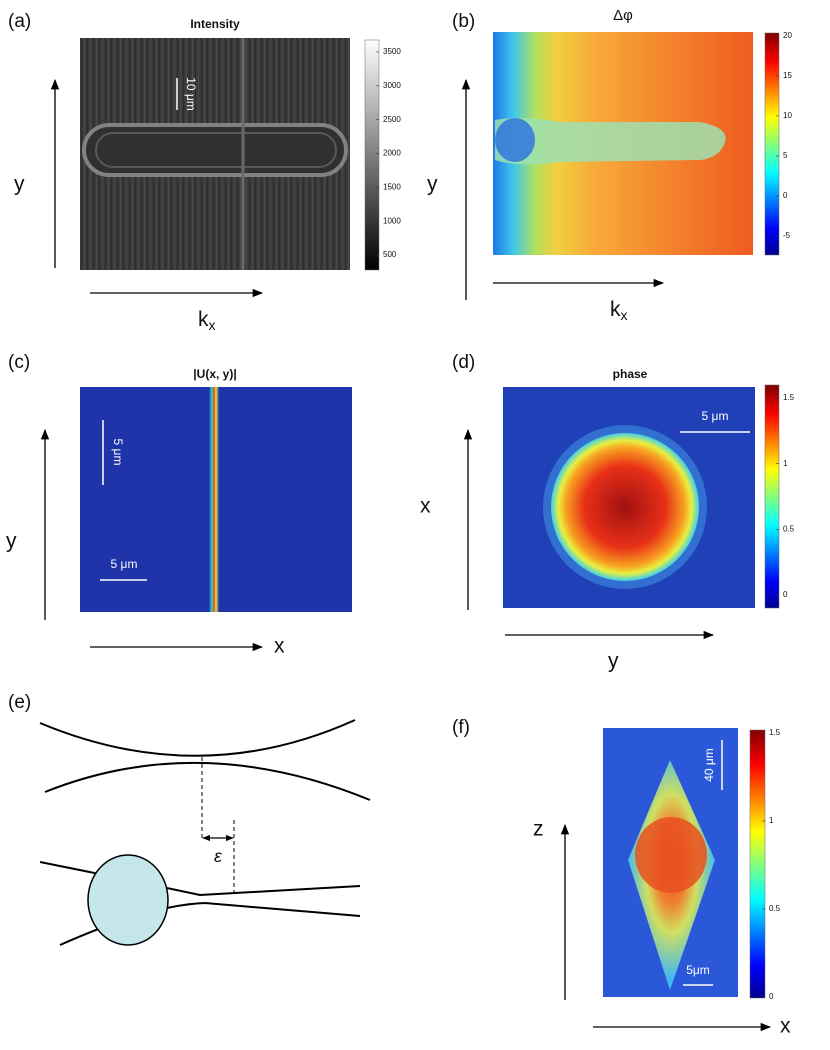 Image resolution: width=830 pixels, height=1050 pixels. I want to click on panel-label: (f), so click(461, 727).